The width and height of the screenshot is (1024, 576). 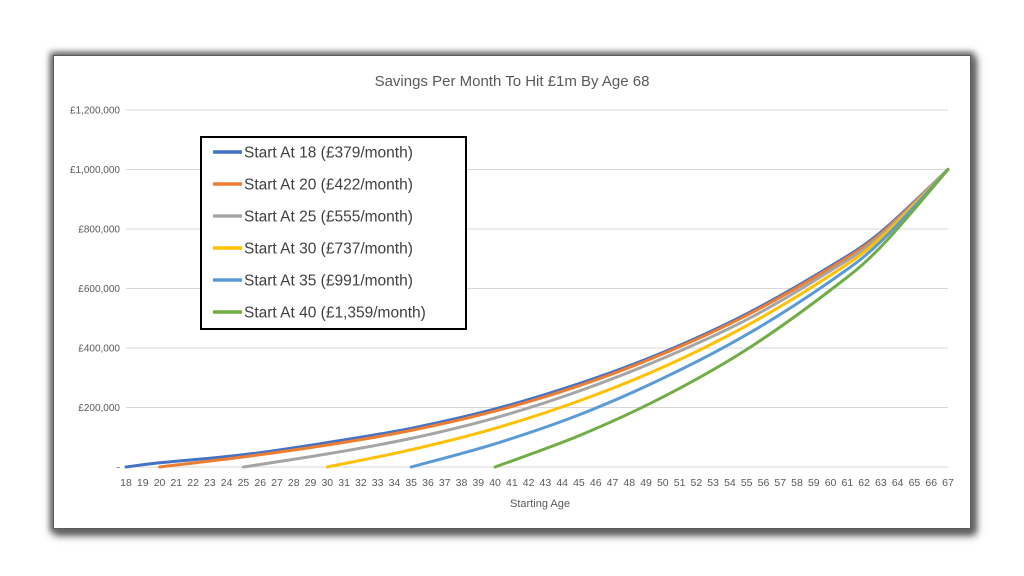 I want to click on x-tick-label: 63, so click(x=881, y=483).